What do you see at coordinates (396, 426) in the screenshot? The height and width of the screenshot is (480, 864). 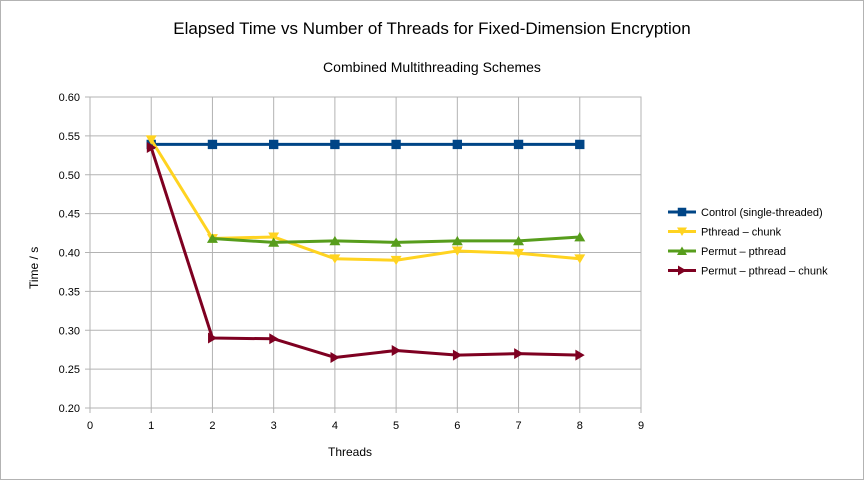 I see `x-tick-label: 5` at bounding box center [396, 426].